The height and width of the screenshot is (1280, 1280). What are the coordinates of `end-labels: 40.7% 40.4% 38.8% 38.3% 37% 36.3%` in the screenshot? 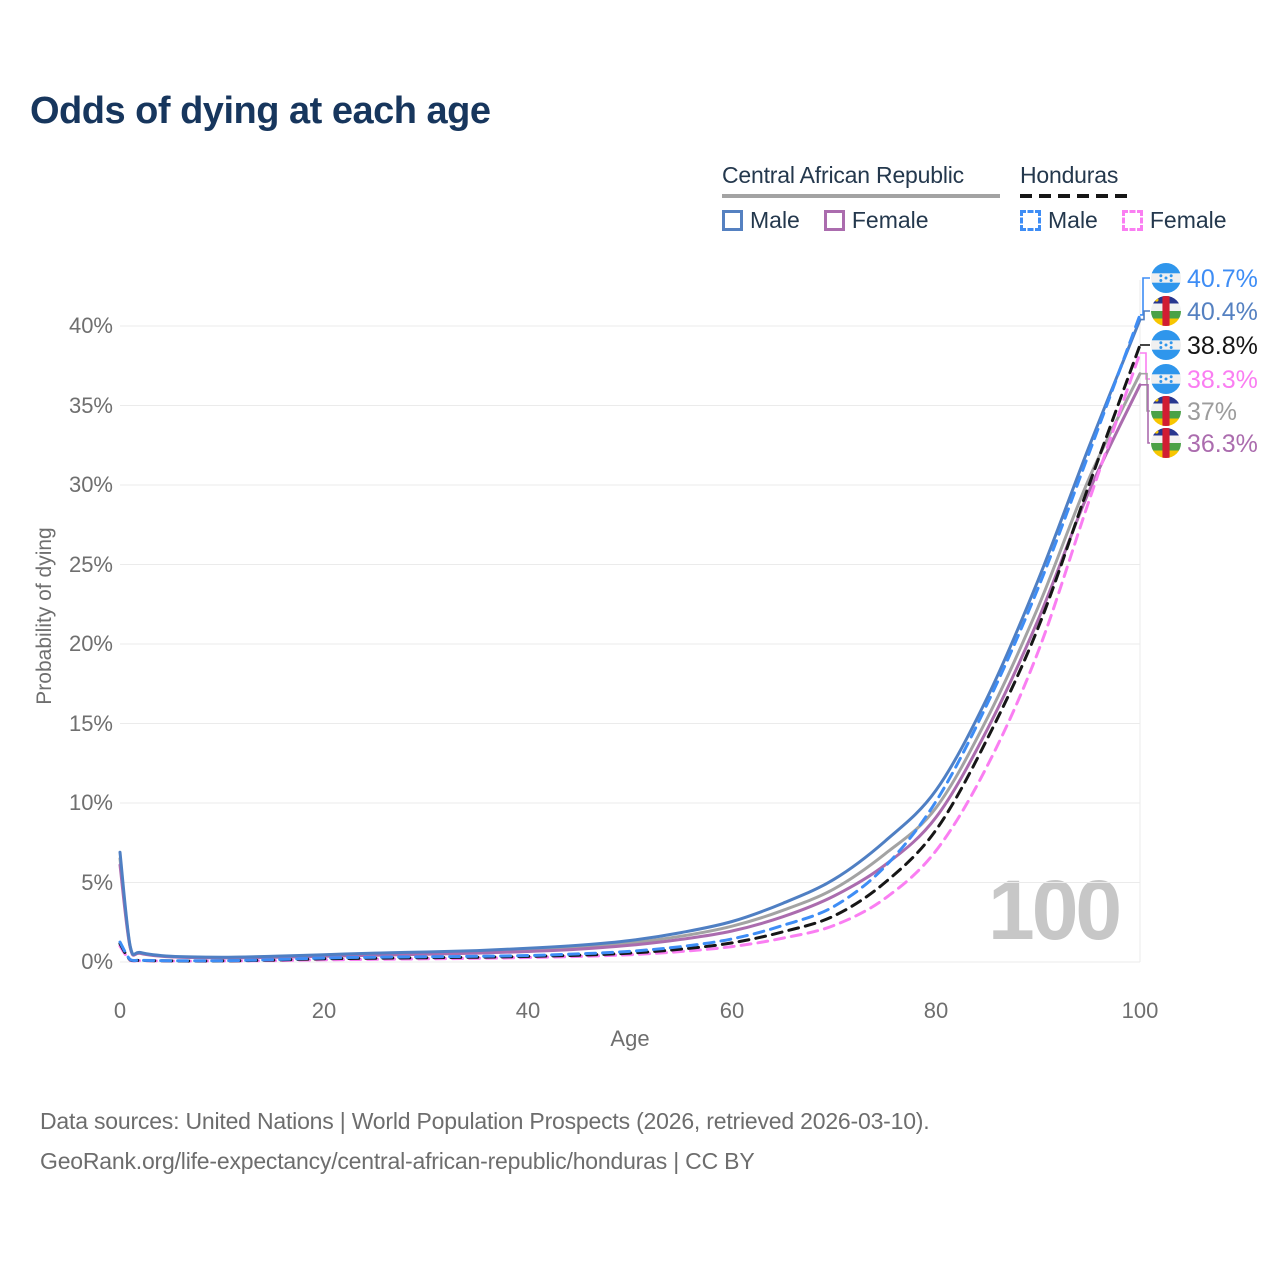 It's located at (1204, 360).